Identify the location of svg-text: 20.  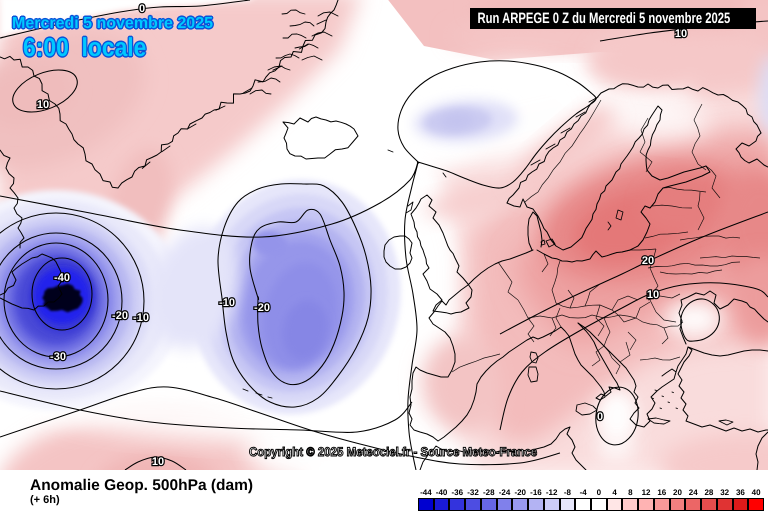
(648, 261).